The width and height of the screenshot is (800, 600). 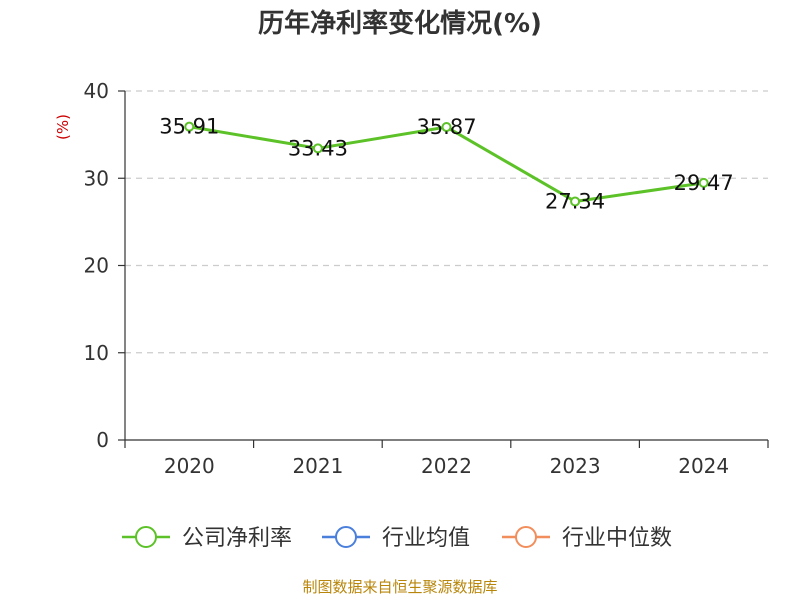 What do you see at coordinates (96, 91) in the screenshot?
I see `y-tick-label: 40` at bounding box center [96, 91].